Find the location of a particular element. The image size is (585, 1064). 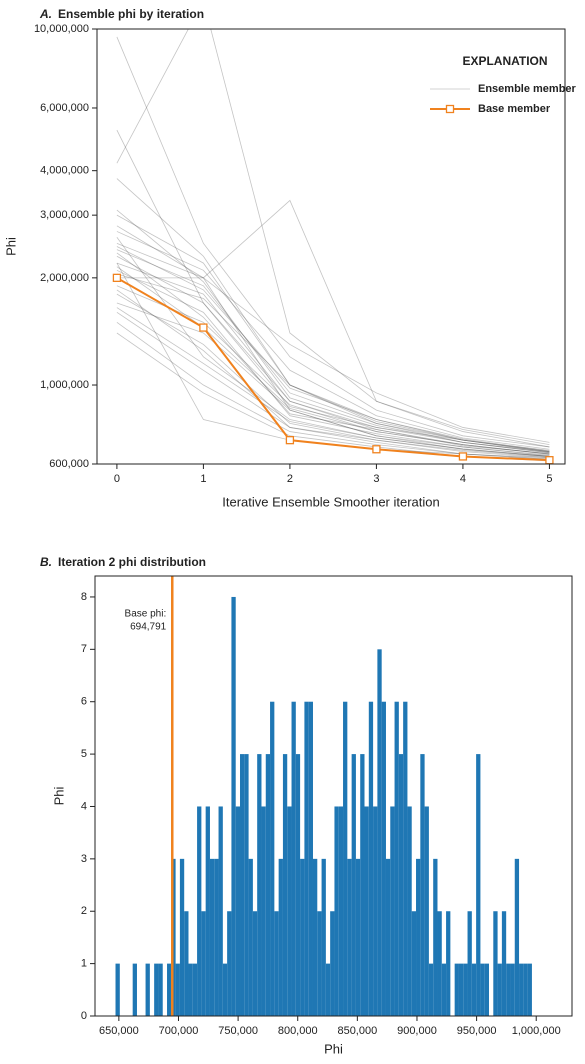

x-tick-label: 900,000 is located at coordinates (417, 1031).